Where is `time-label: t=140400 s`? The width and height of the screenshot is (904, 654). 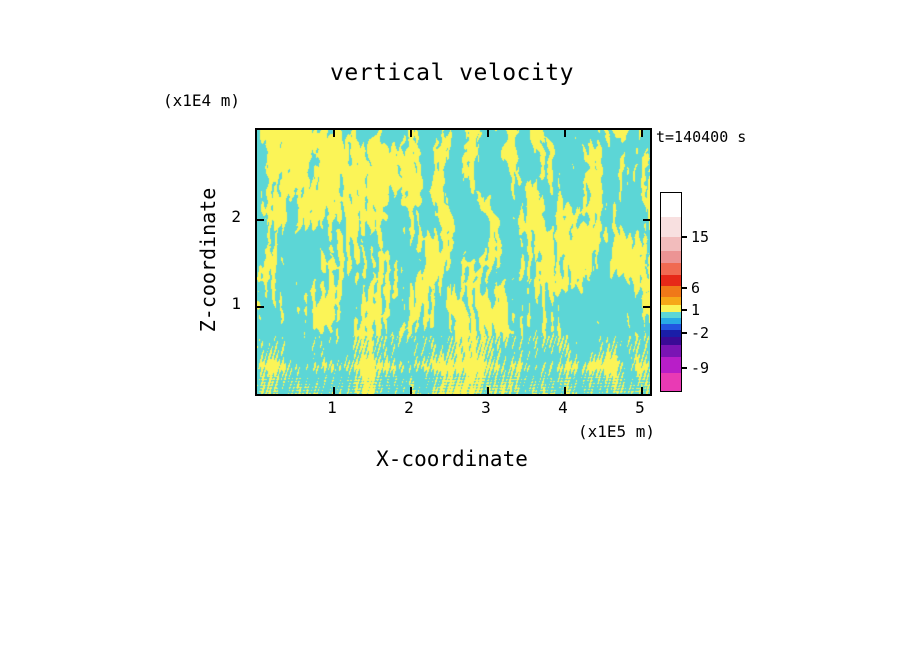 time-label: t=140400 s is located at coordinates (701, 137).